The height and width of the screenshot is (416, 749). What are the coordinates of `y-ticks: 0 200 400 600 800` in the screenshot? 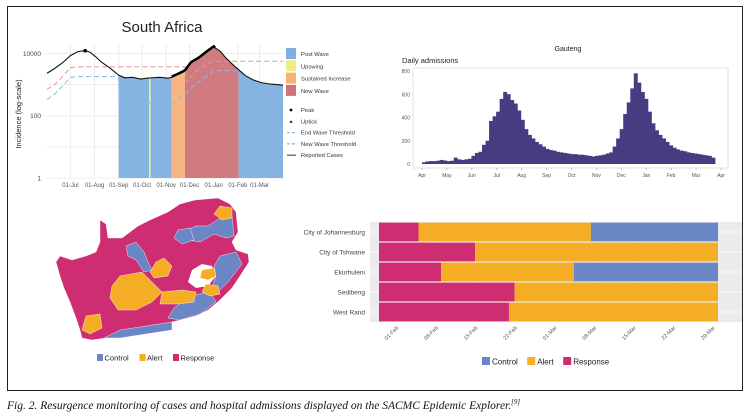 It's located at (406, 118).